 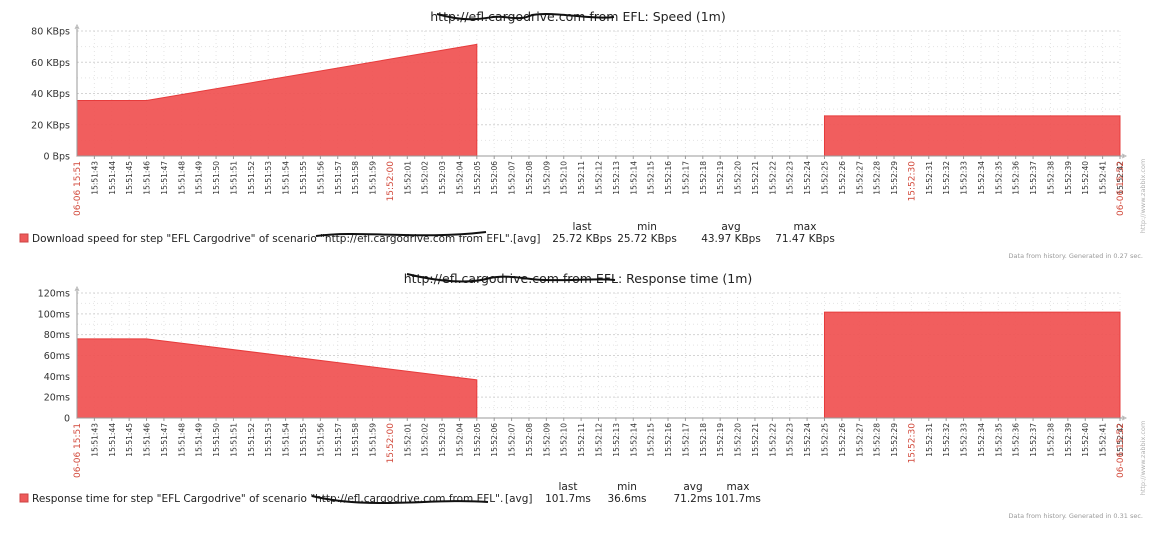 What do you see at coordinates (355, 440) in the screenshot?
I see `response-x-tick-label: 15:51:58` at bounding box center [355, 440].